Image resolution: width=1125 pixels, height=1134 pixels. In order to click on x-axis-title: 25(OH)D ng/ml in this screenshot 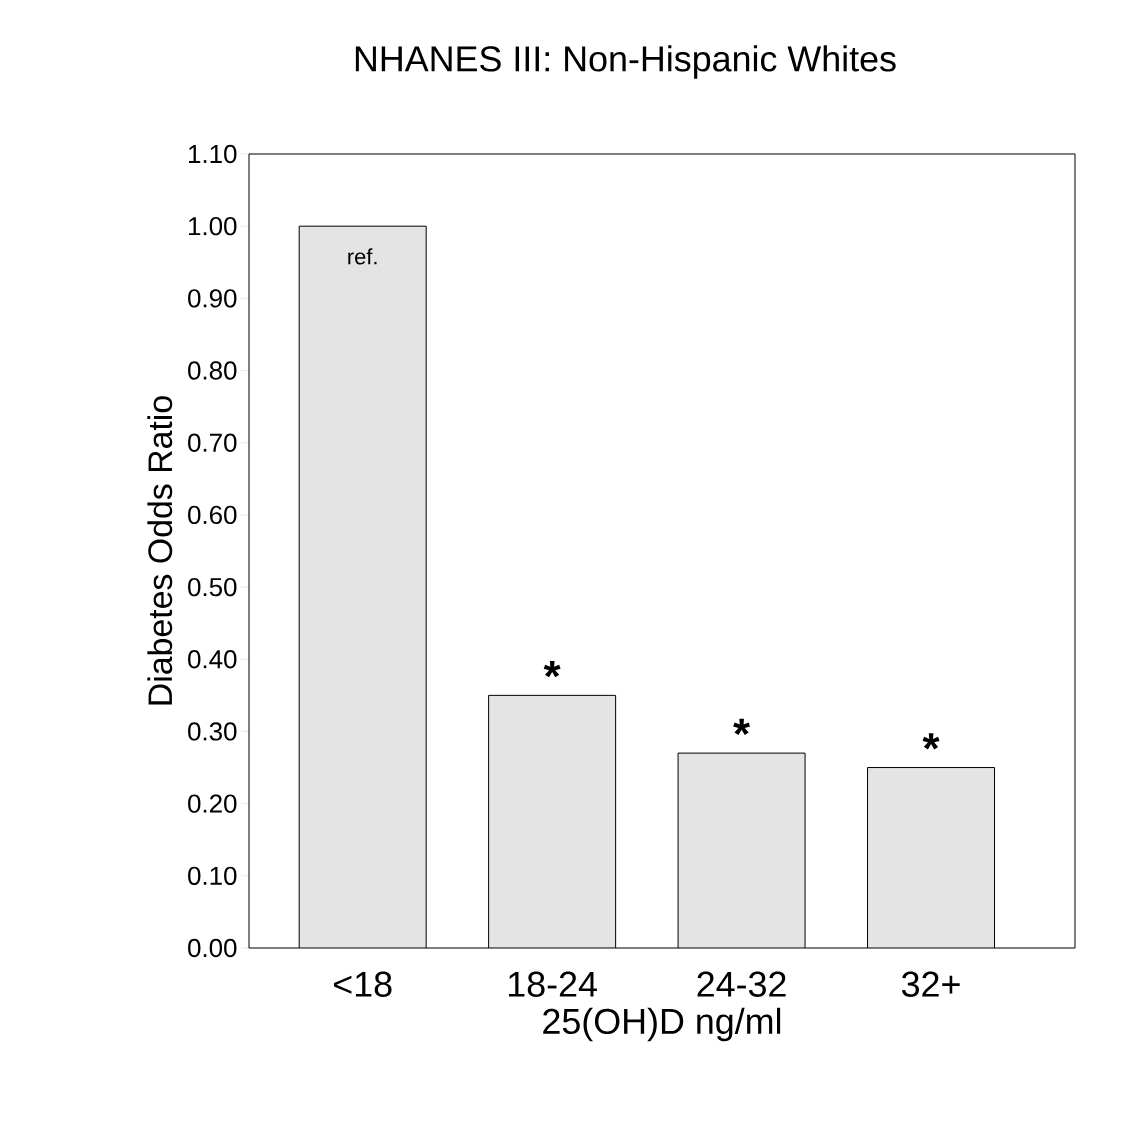, I will do `click(662, 1024)`.